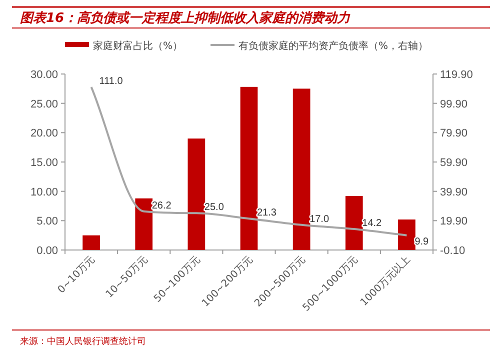 The height and width of the screenshot is (362, 500). Describe the element at coordinates (454, 222) in the screenshot. I see `y2-tick-label: 19.90` at that location.